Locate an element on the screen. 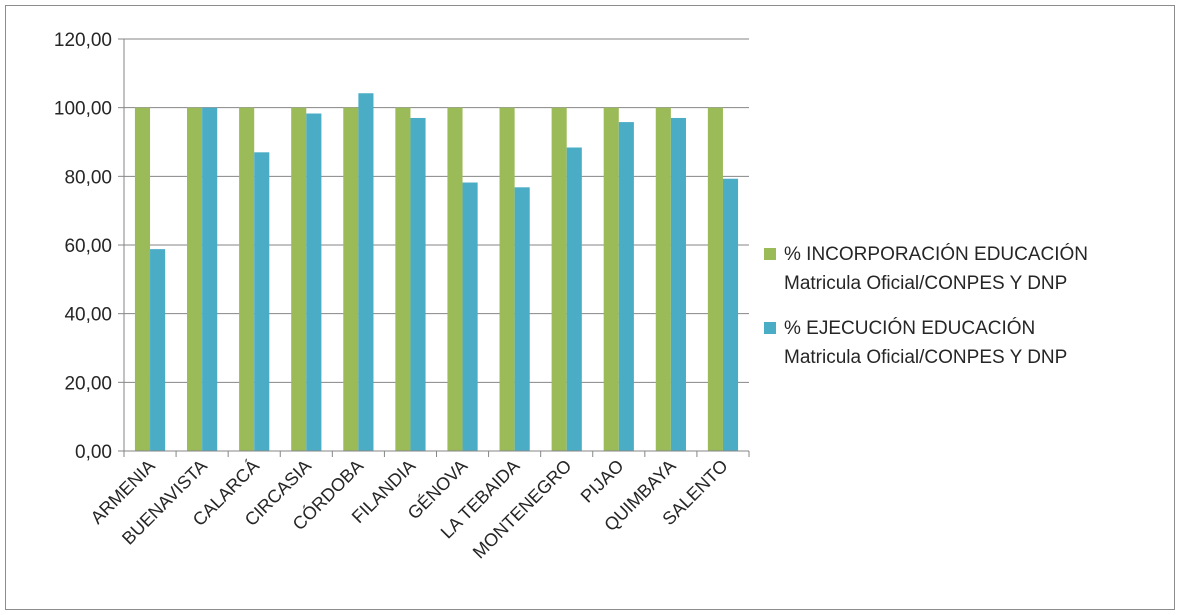  legend-label: % EJECUCIÓN EDUCACIÓN is located at coordinates (909, 328).